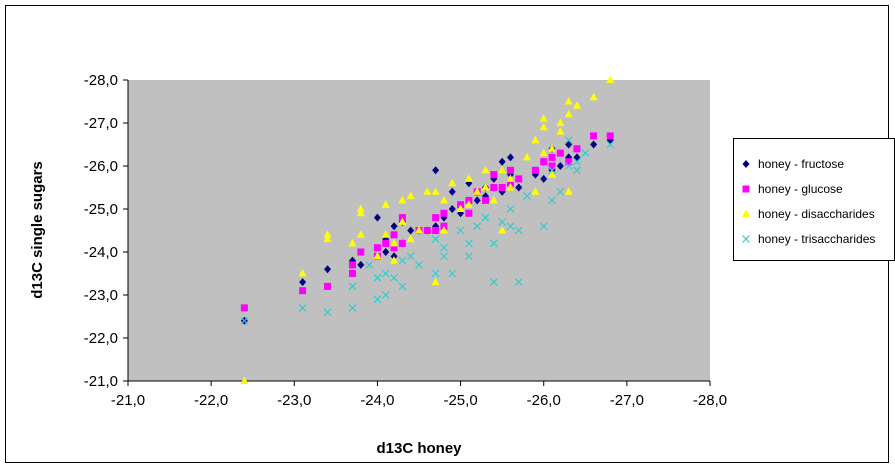 The height and width of the screenshot is (470, 895). Describe the element at coordinates (816, 214) in the screenshot. I see `legend-label: honey - disaccharides` at that location.